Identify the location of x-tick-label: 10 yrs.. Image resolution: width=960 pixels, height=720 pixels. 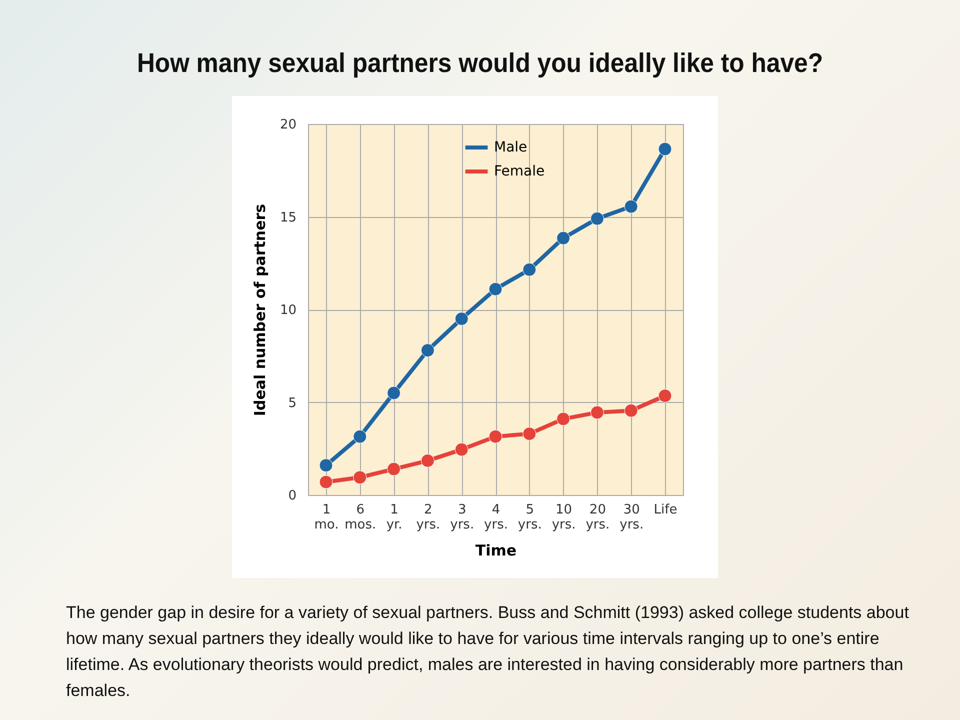
(564, 517).